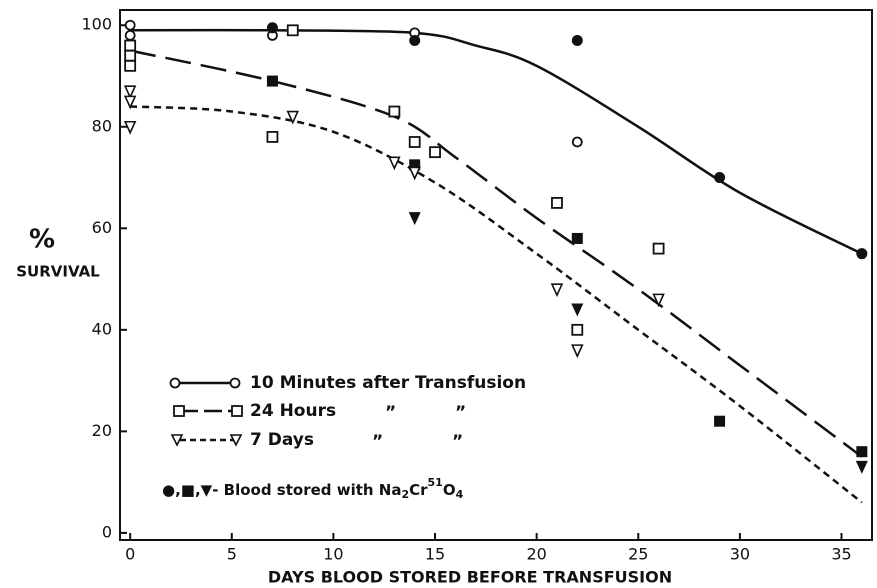  I want to click on x-tick-label: 15, so click(435, 554).